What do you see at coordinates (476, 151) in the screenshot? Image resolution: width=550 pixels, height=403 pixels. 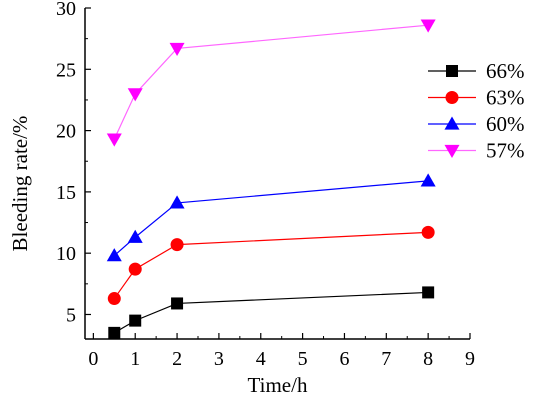 I see `legend-item: 57%` at bounding box center [476, 151].